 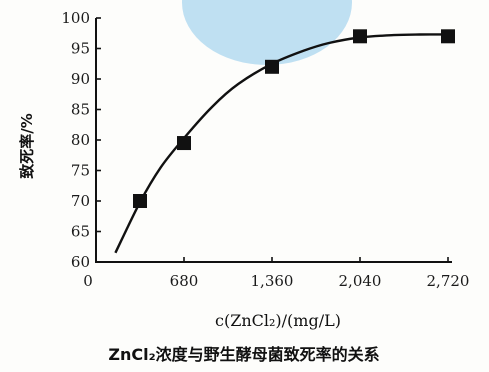 What do you see at coordinates (272, 281) in the screenshot?
I see `x-tick-label: 1,360` at bounding box center [272, 281].